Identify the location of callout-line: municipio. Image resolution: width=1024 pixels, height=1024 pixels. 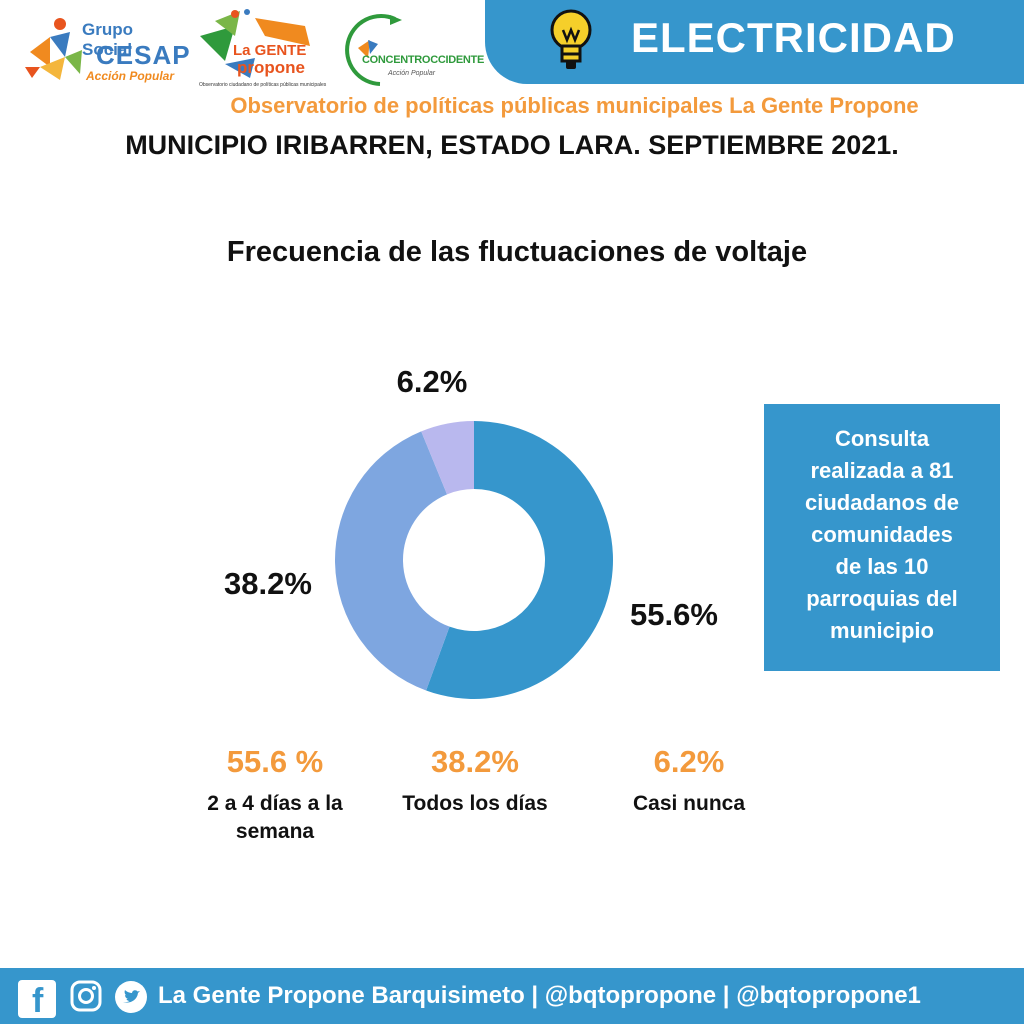
(882, 630).